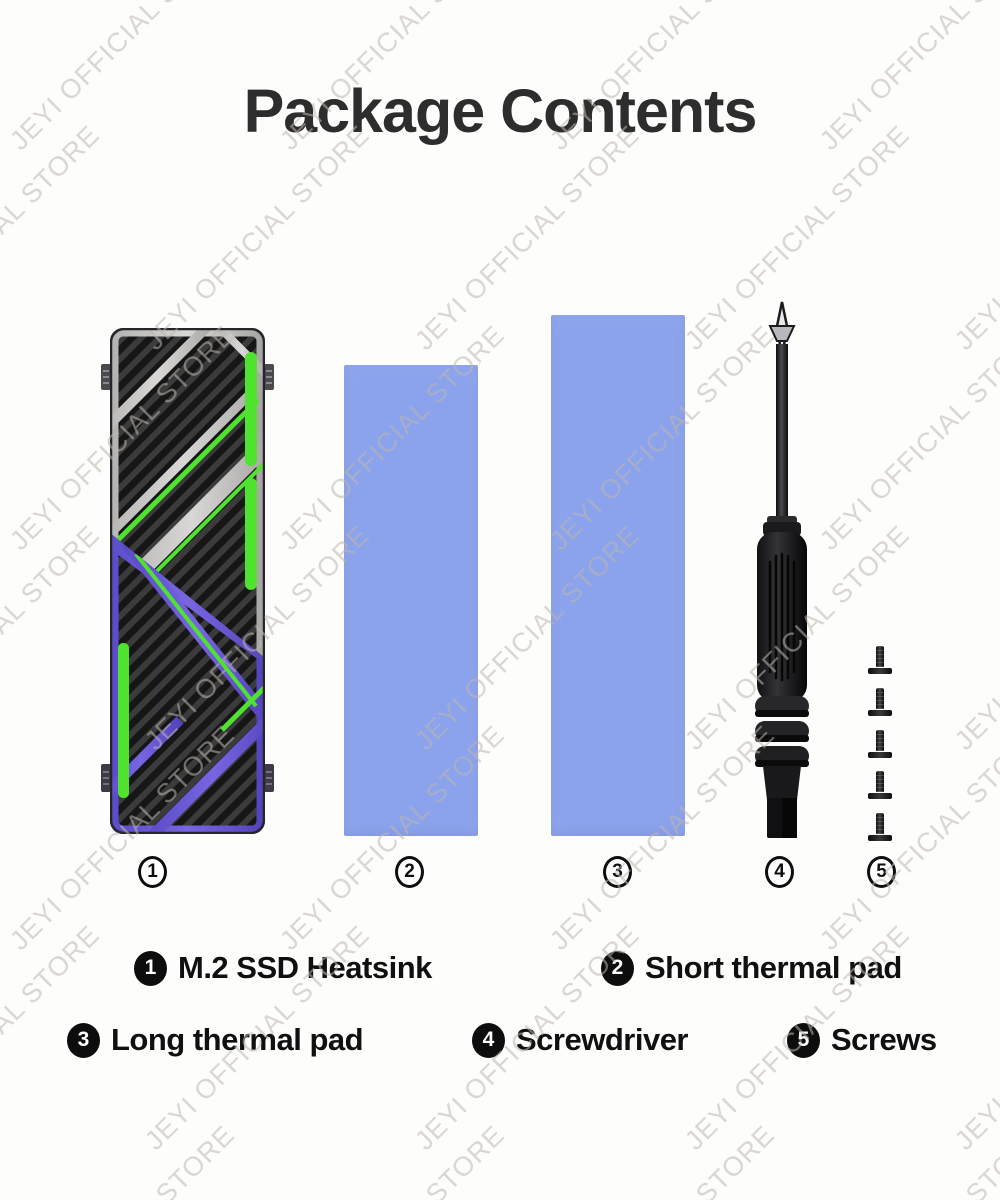 The height and width of the screenshot is (1200, 1000). What do you see at coordinates (773, 967) in the screenshot?
I see `legend-label: Short thermal pad` at bounding box center [773, 967].